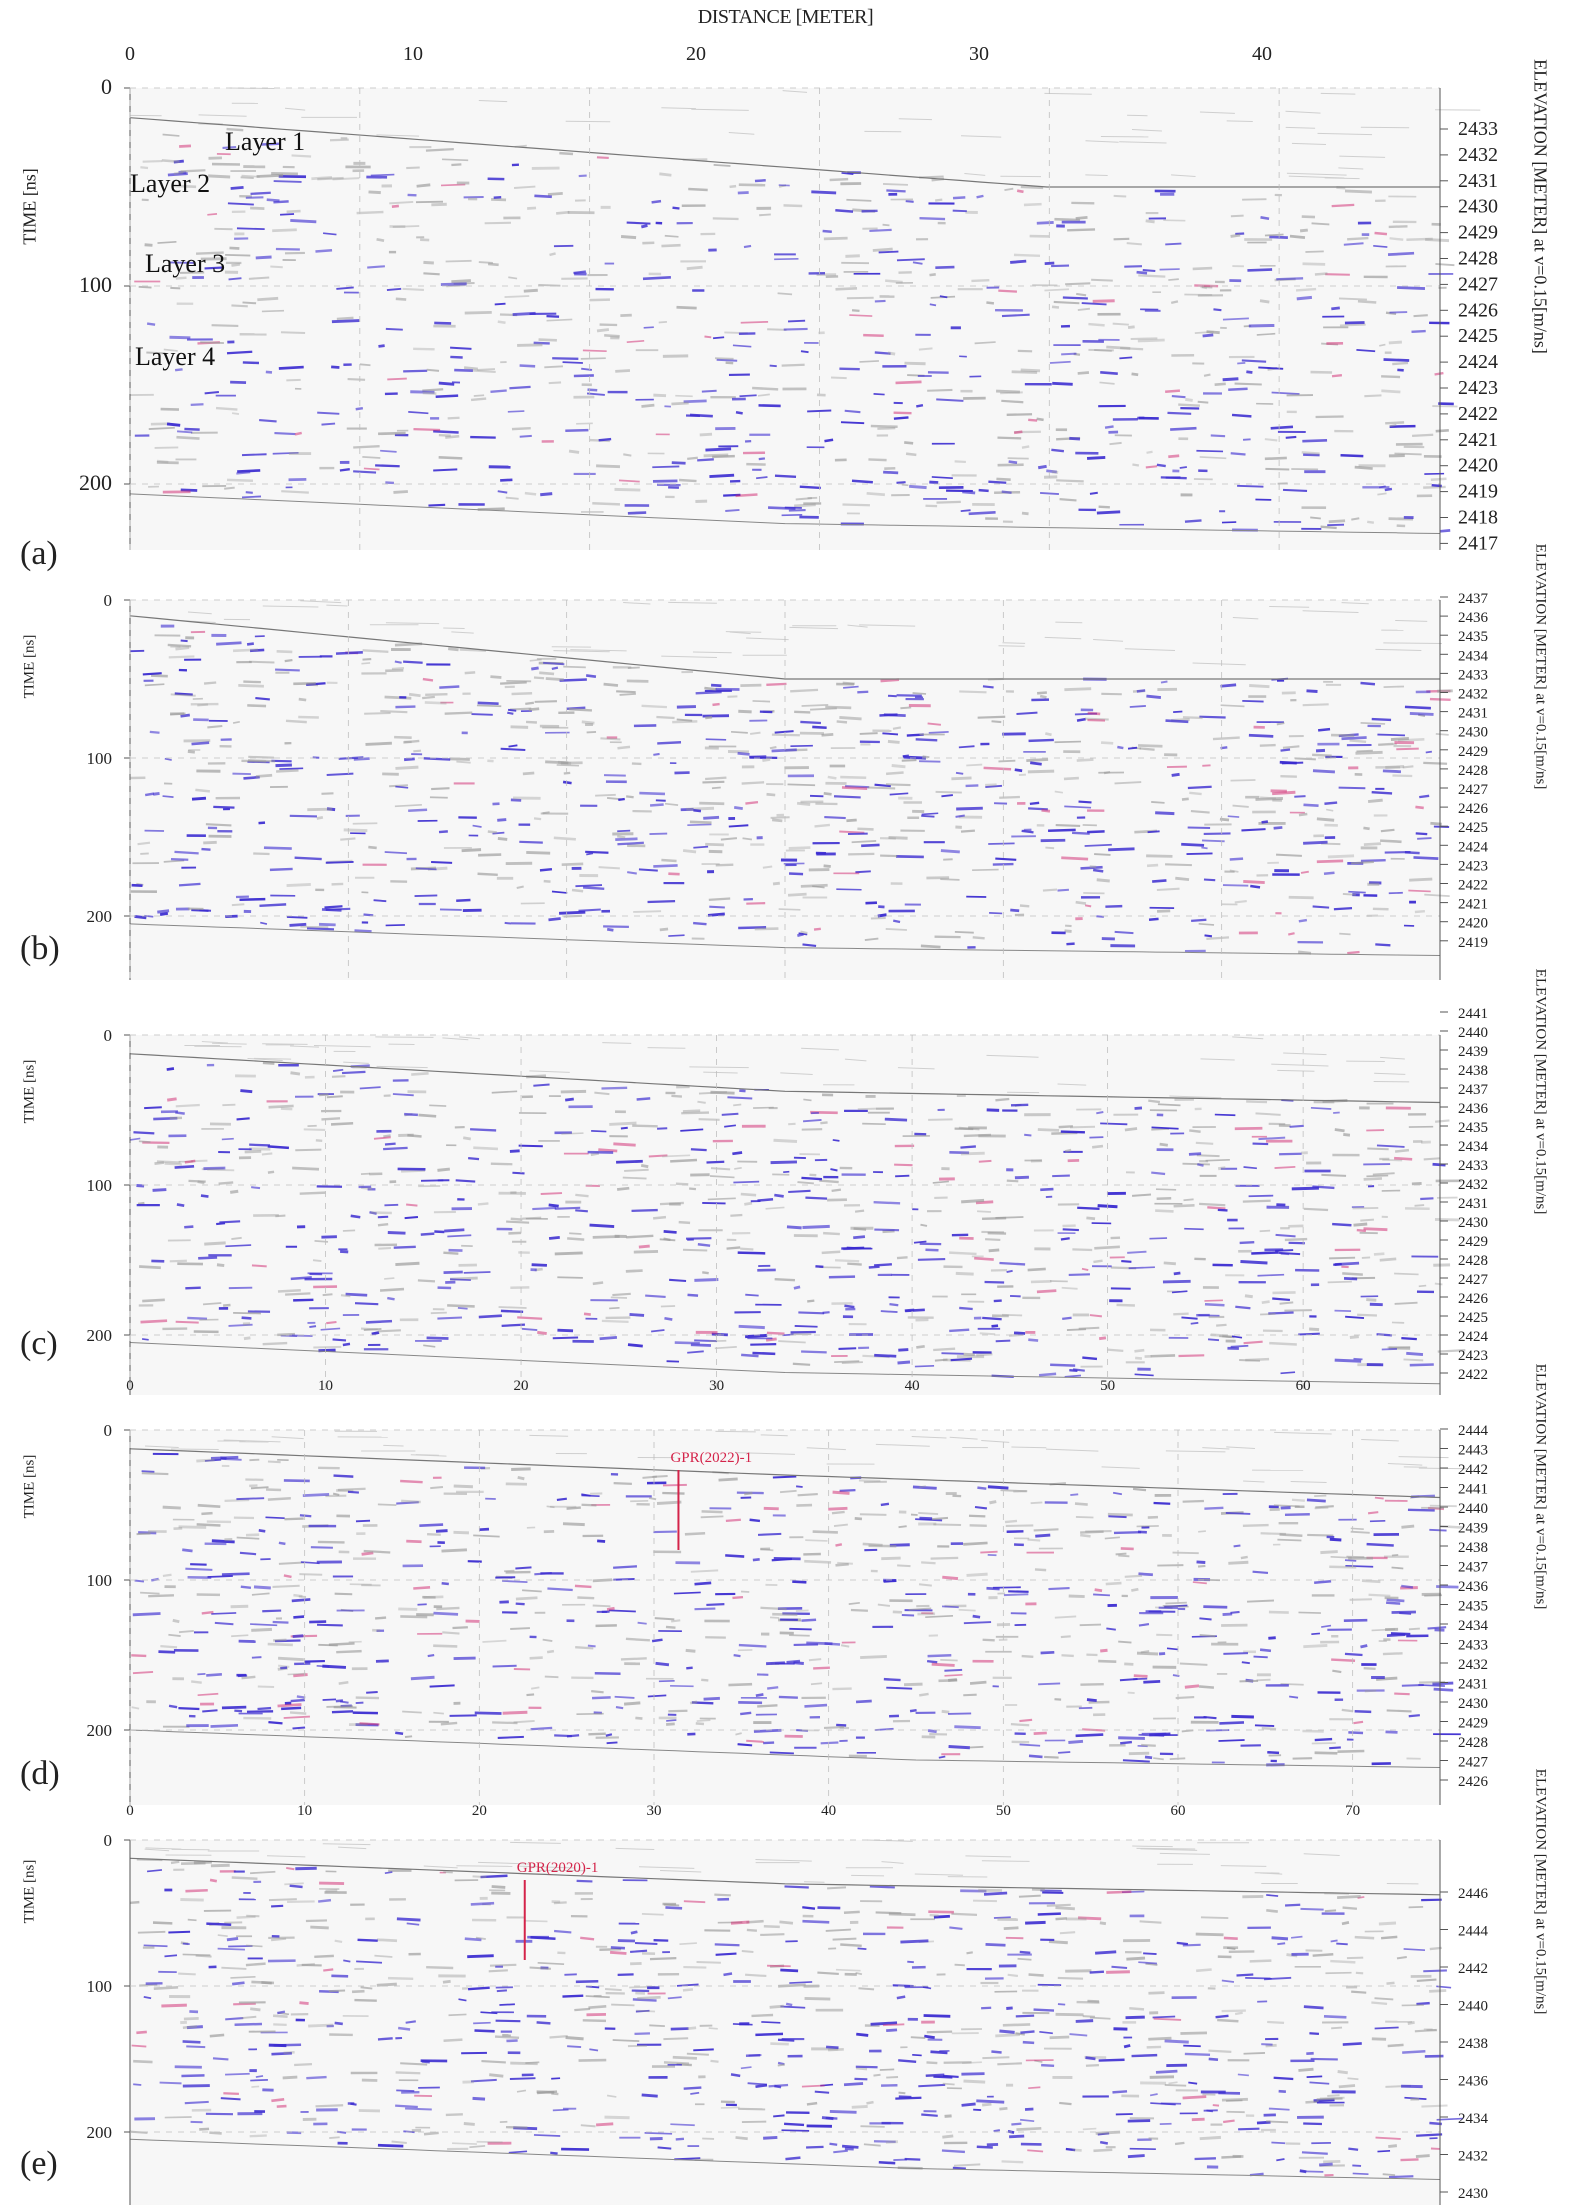 This screenshot has height=2210, width=1571. What do you see at coordinates (521, 1386) in the screenshot?
I see `x-tick-label: 20` at bounding box center [521, 1386].